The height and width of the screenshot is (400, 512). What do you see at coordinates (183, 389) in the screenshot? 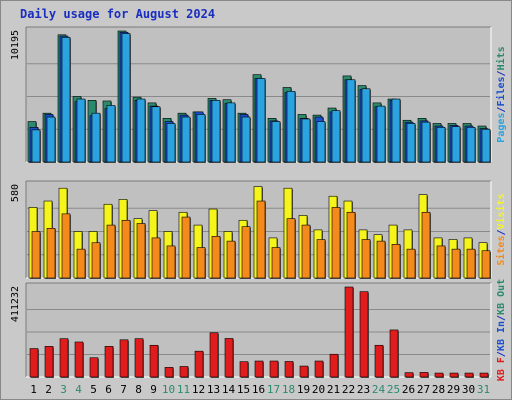
I see `x-axis-day-label: 11` at bounding box center [183, 389].